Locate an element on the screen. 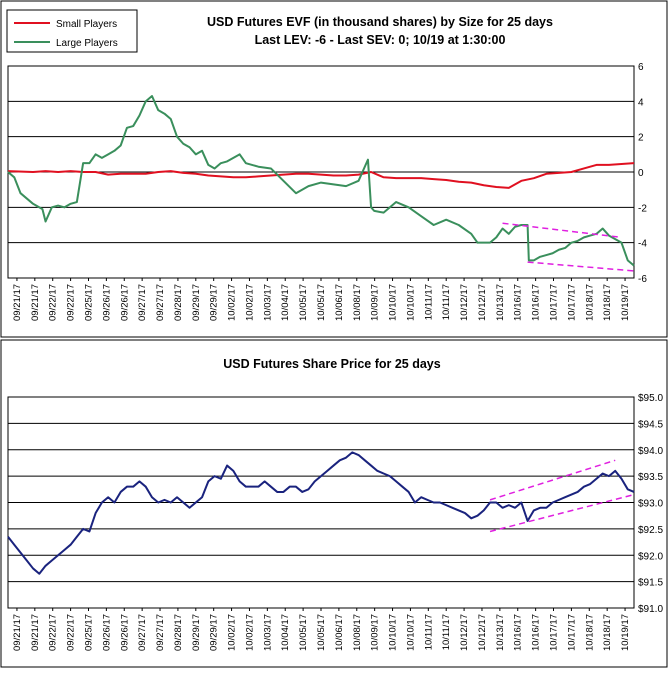 The width and height of the screenshot is (669, 674). top-x-tick-label: 10/09/17 is located at coordinates (375, 302).